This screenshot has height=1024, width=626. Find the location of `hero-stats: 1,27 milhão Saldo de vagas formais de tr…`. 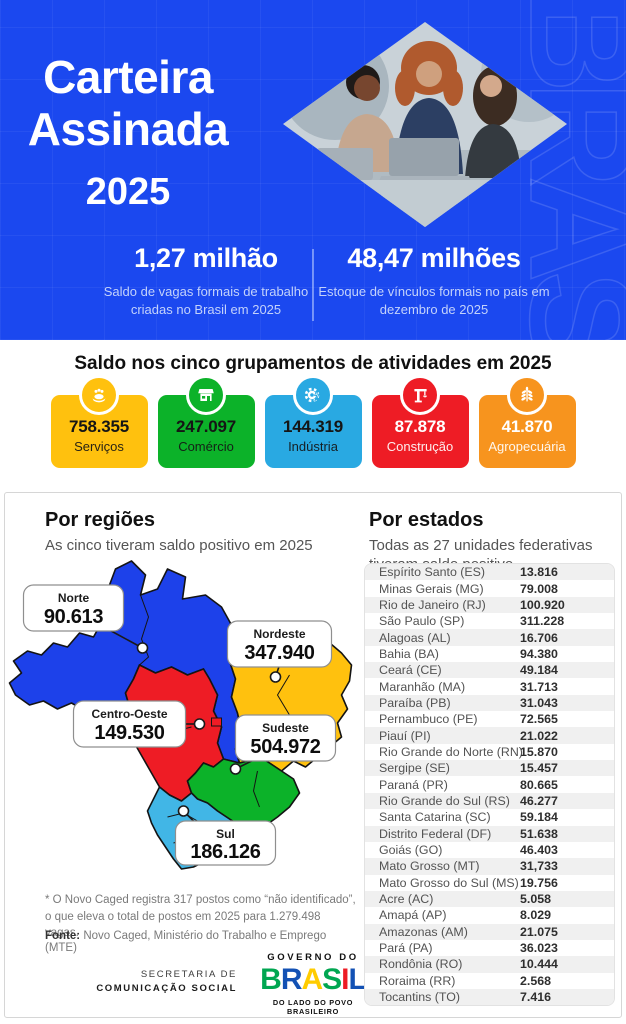

hero-stats: 1,27 milhão Saldo de vagas formais de tr… is located at coordinates (313, 288).